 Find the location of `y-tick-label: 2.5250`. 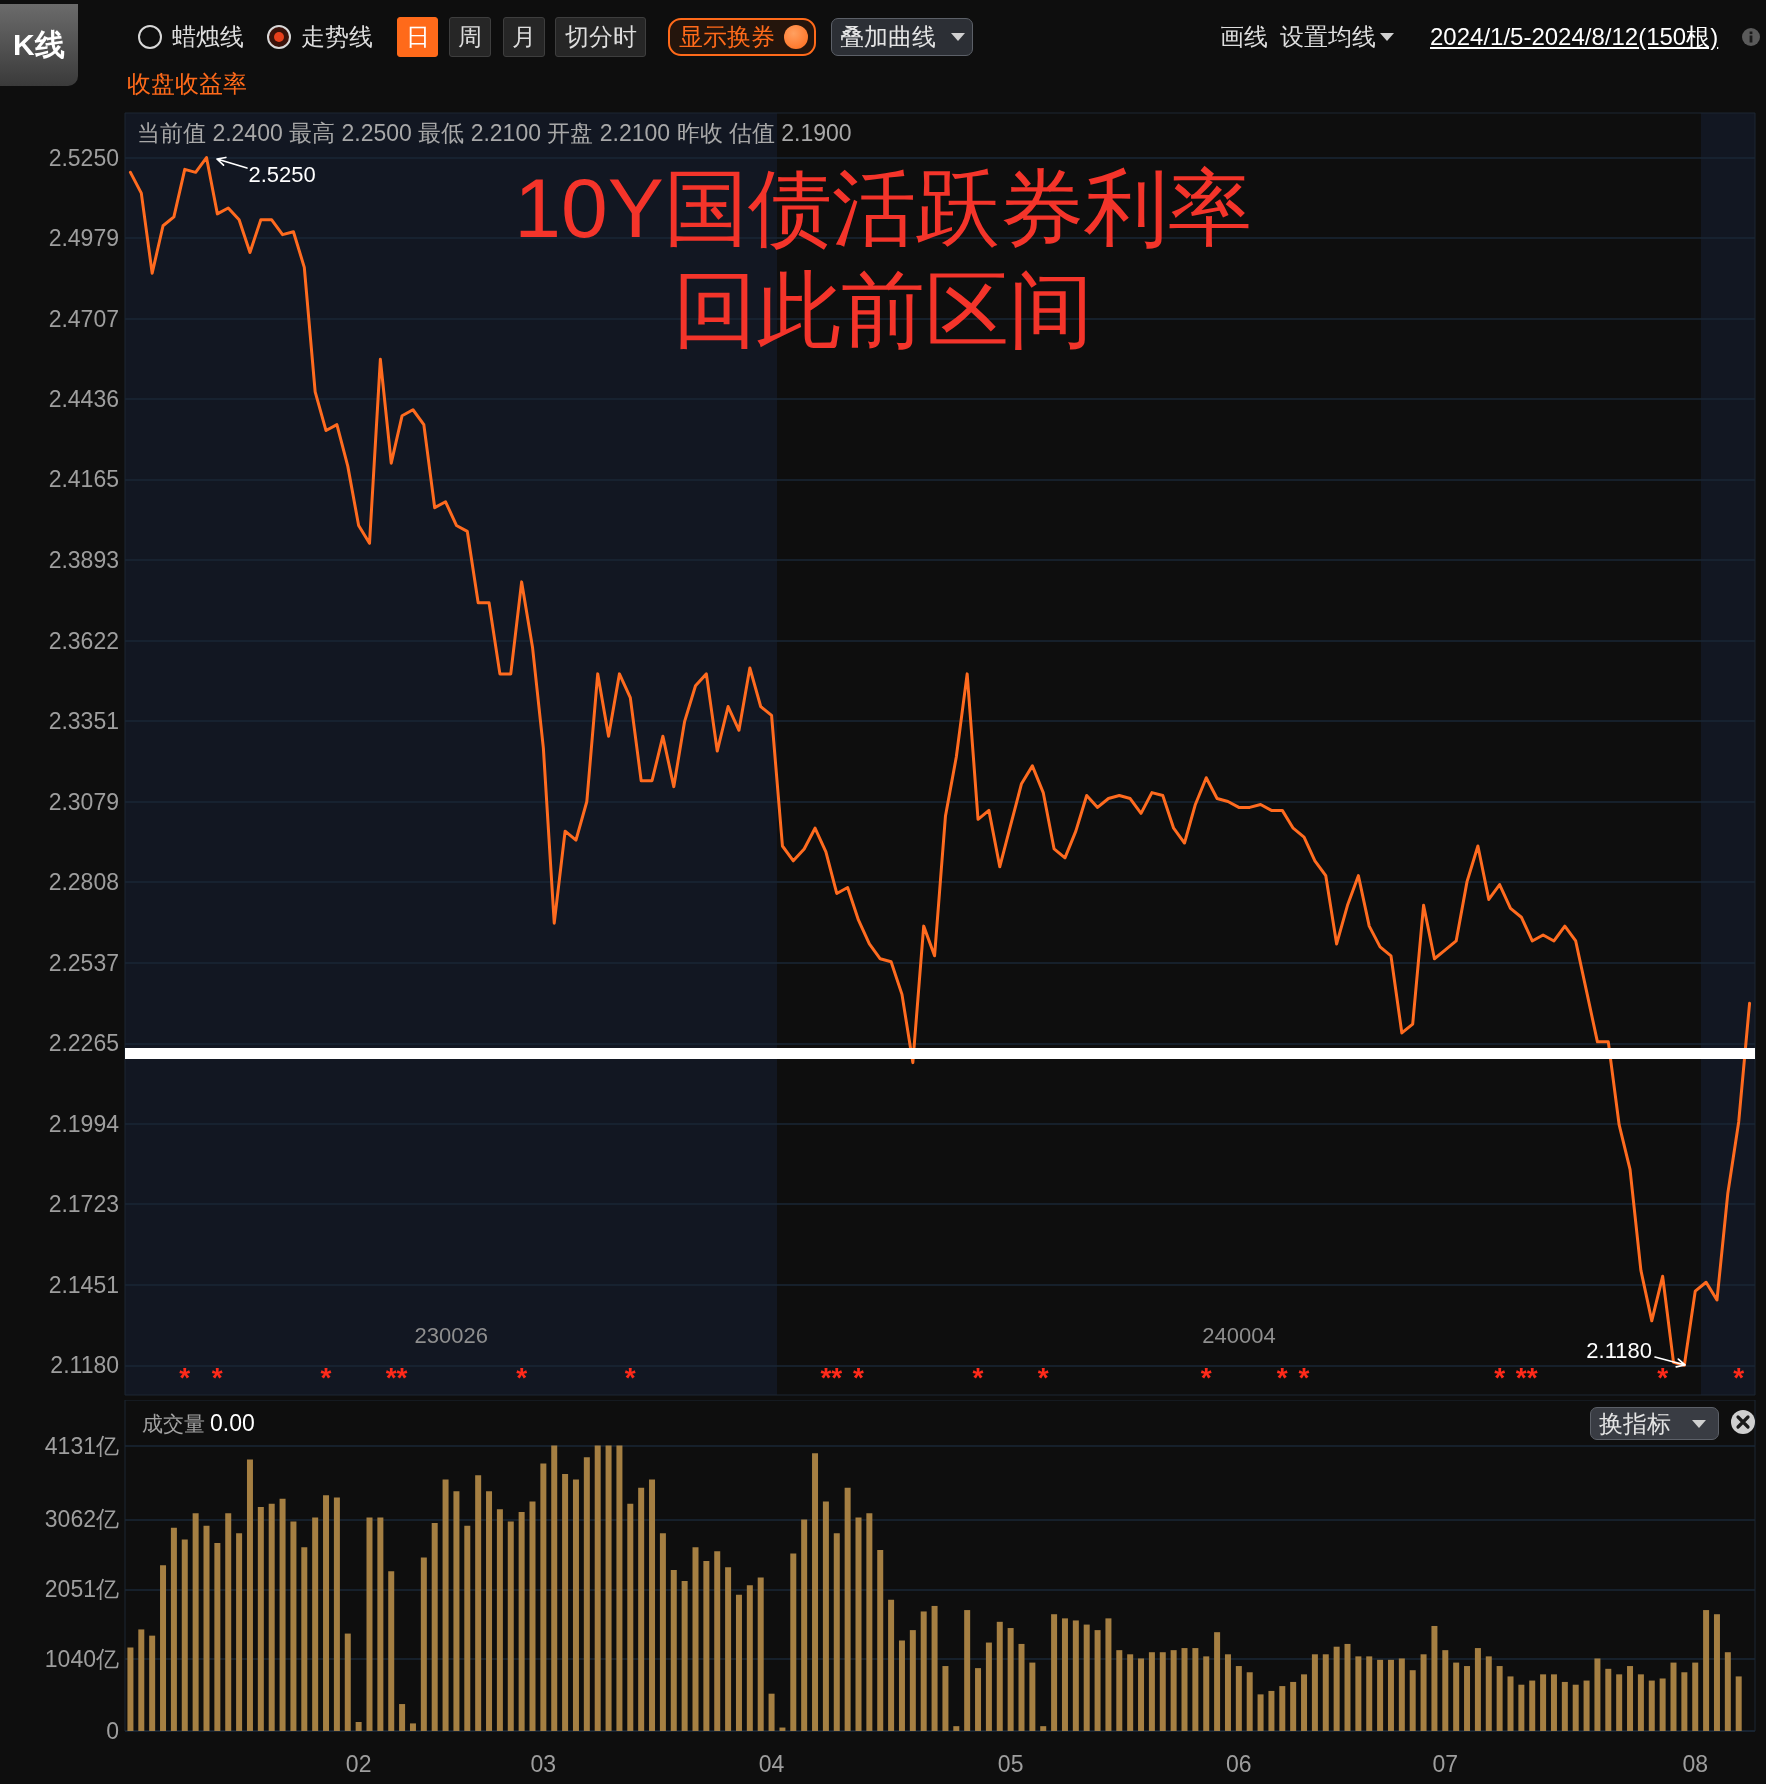

y-tick-label: 2.5250 is located at coordinates (83, 157).